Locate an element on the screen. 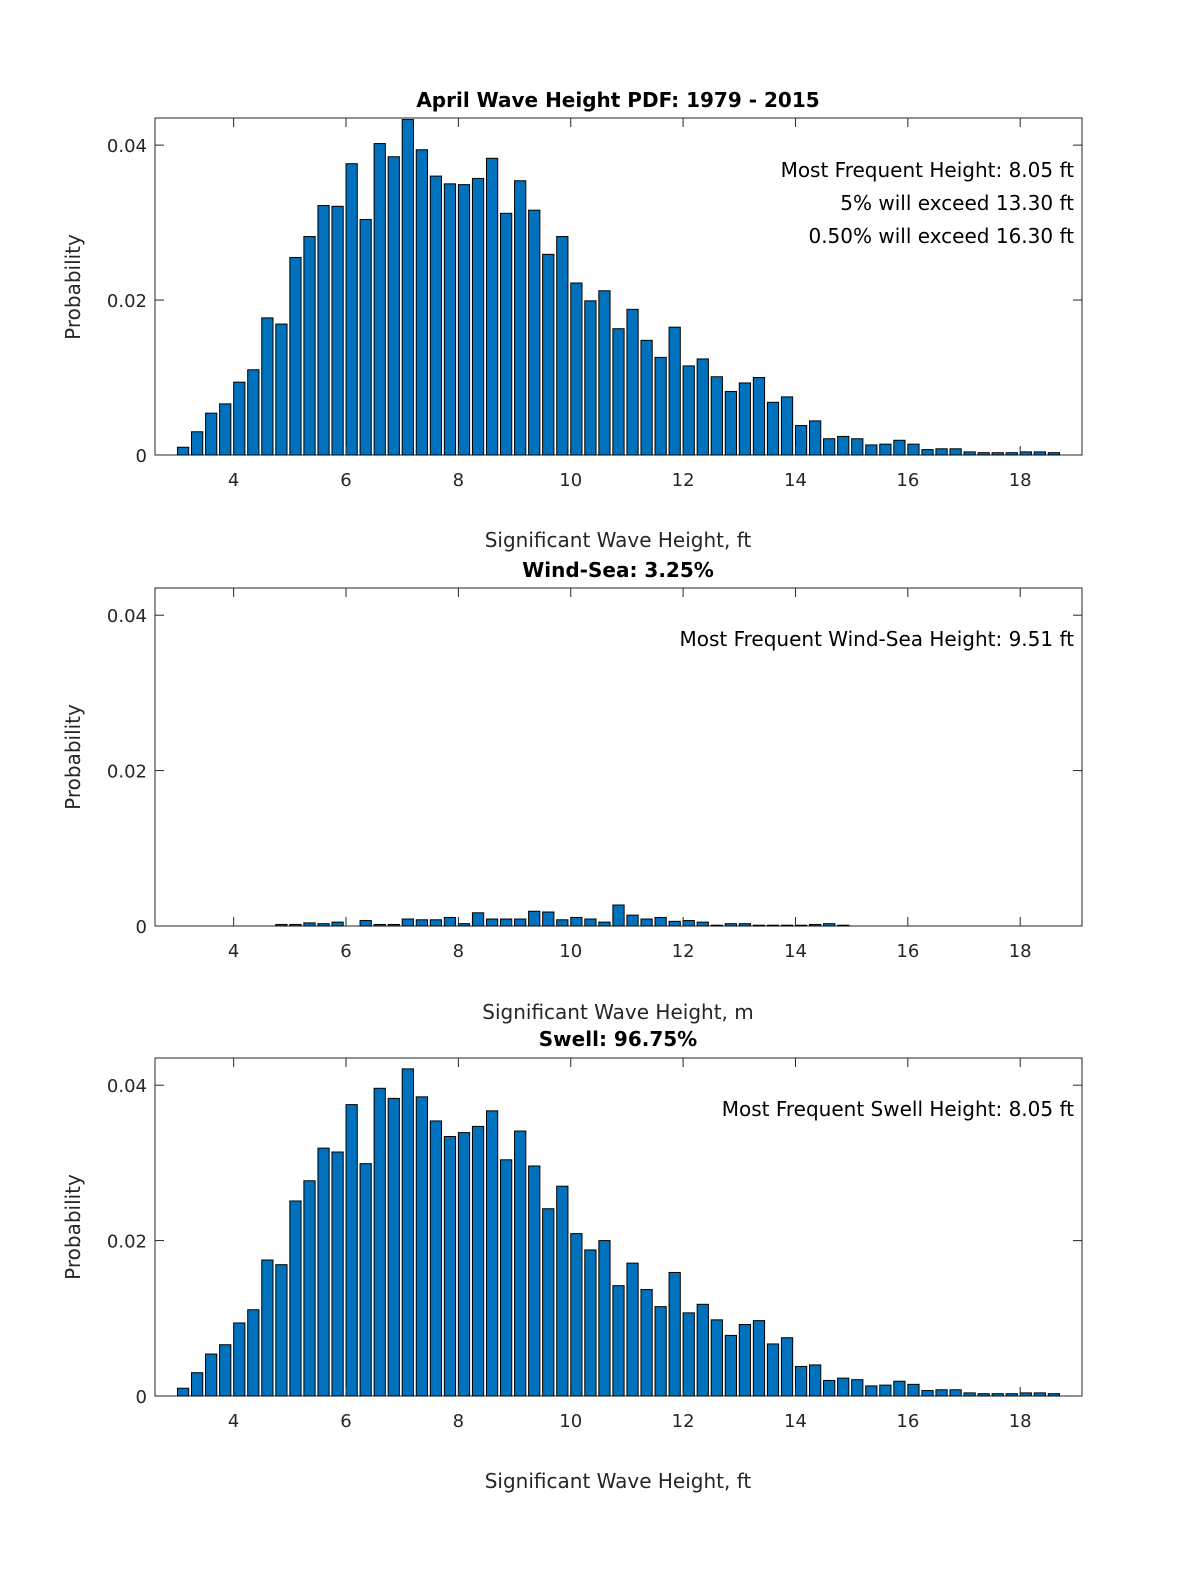 The height and width of the screenshot is (1575, 1200). swell-x-tick-label: 18 is located at coordinates (1020, 1421).